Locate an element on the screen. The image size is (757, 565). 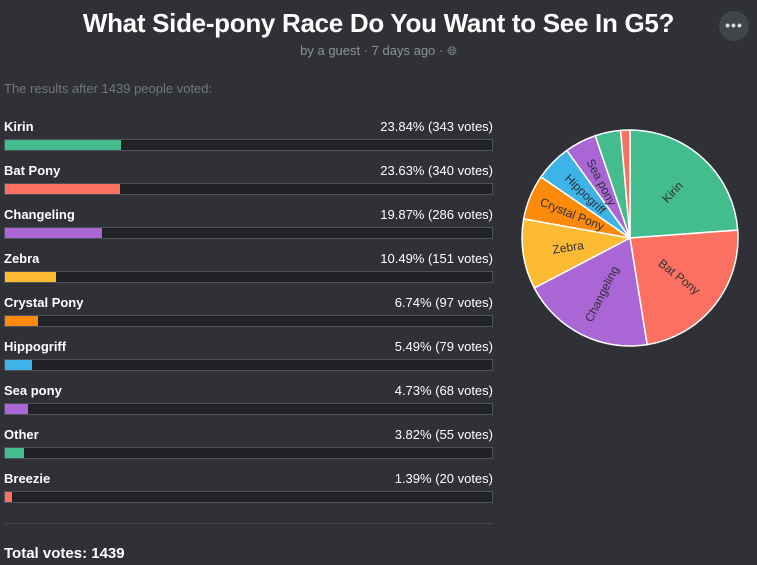
option-result: 23.63% (340 votes) is located at coordinates (436, 170).